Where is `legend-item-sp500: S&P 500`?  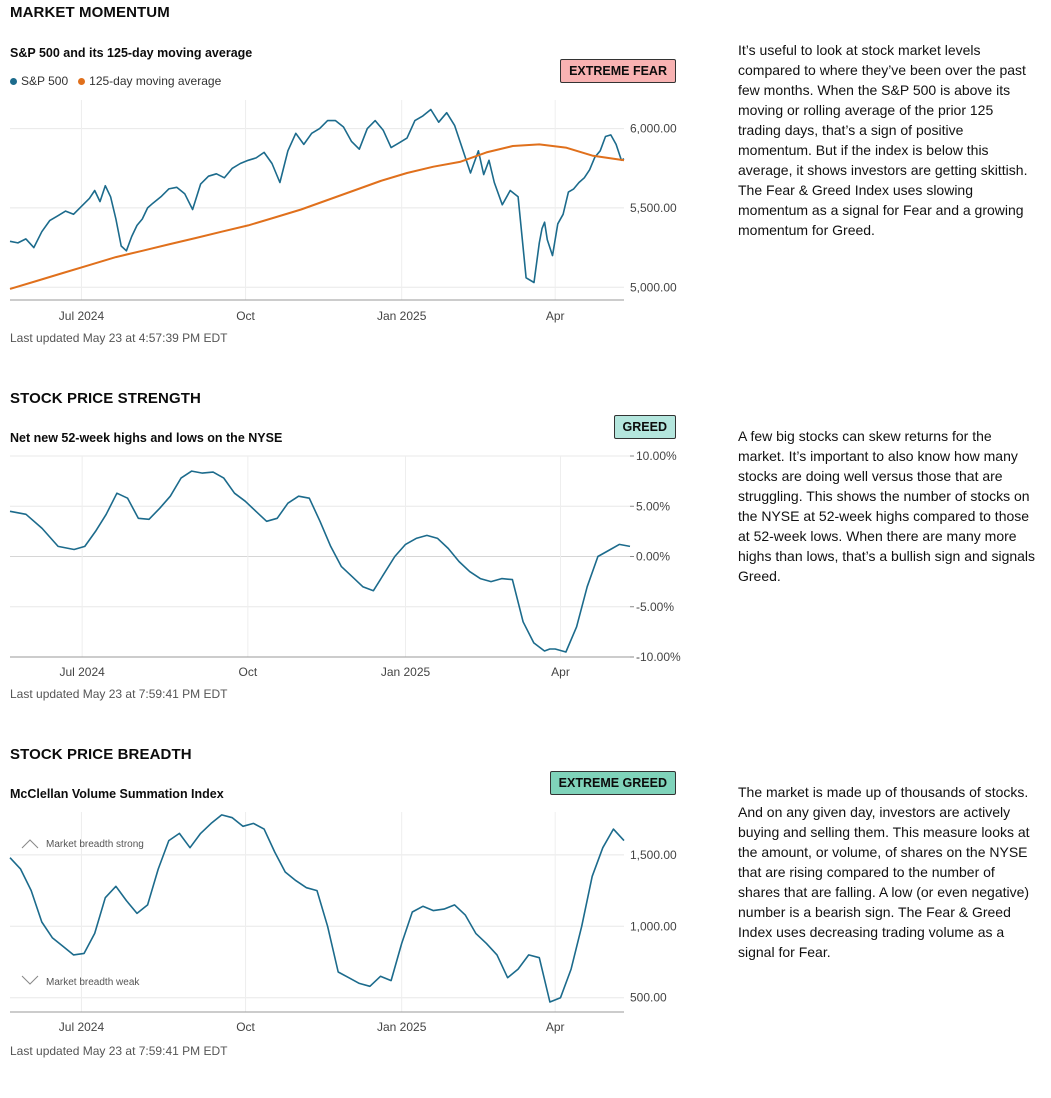 legend-item-sp500: S&P 500 is located at coordinates (39, 81).